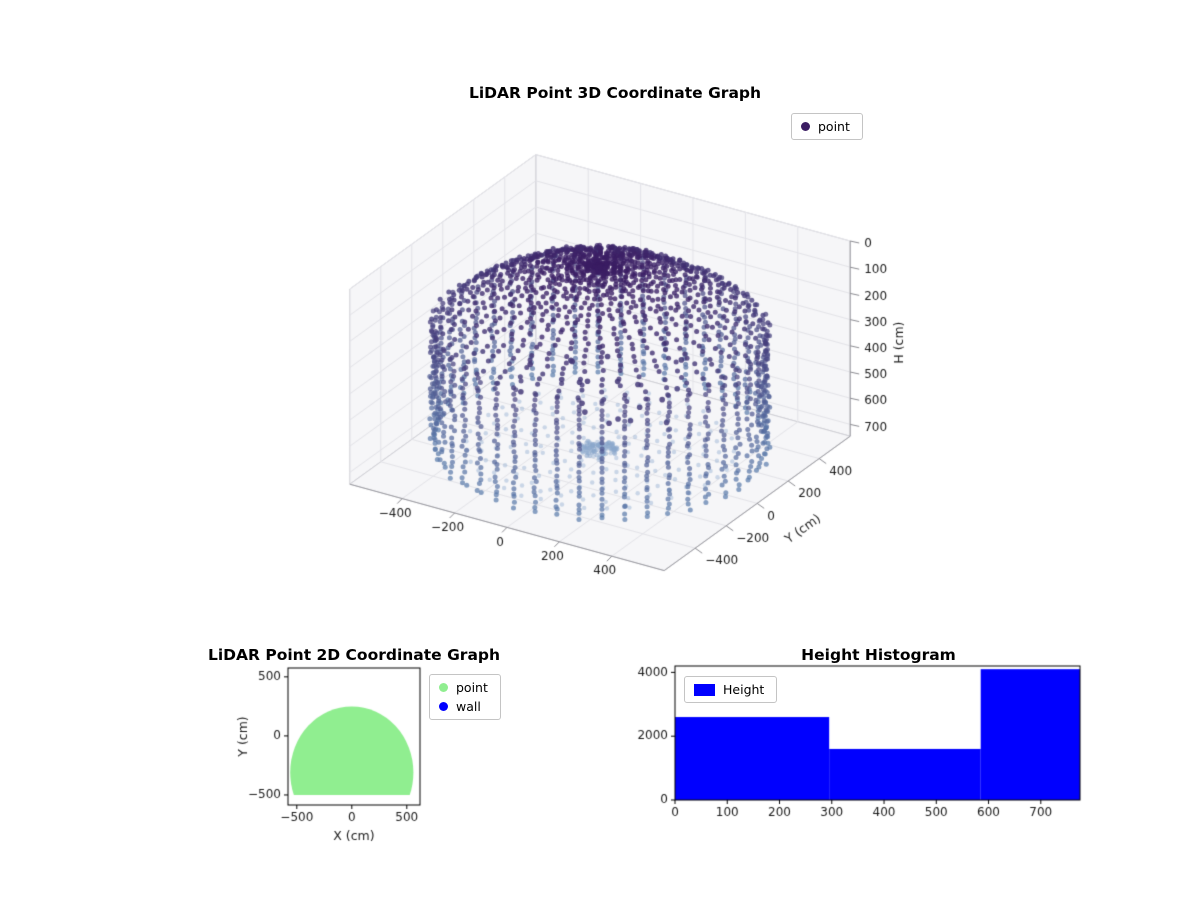  What do you see at coordinates (468, 706) in the screenshot?
I see `legend-label: wall` at bounding box center [468, 706].